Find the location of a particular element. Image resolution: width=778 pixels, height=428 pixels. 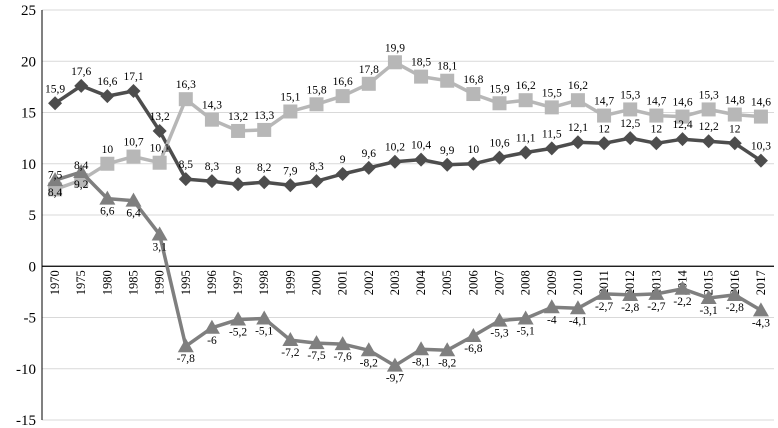

data-label: -4 is located at coordinates (552, 320).